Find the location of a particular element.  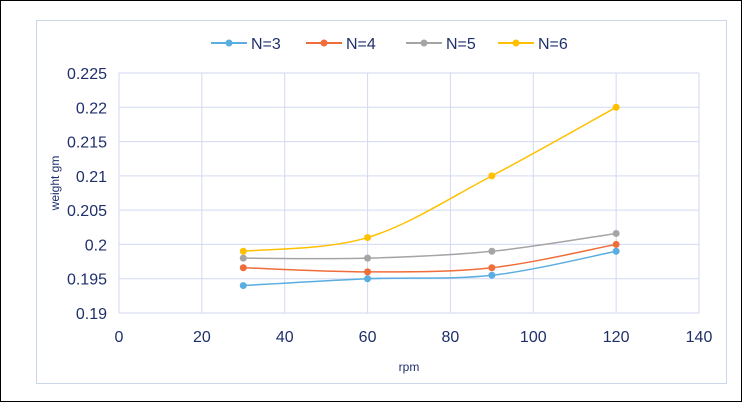

legend-label: N=6 is located at coordinates (553, 44).